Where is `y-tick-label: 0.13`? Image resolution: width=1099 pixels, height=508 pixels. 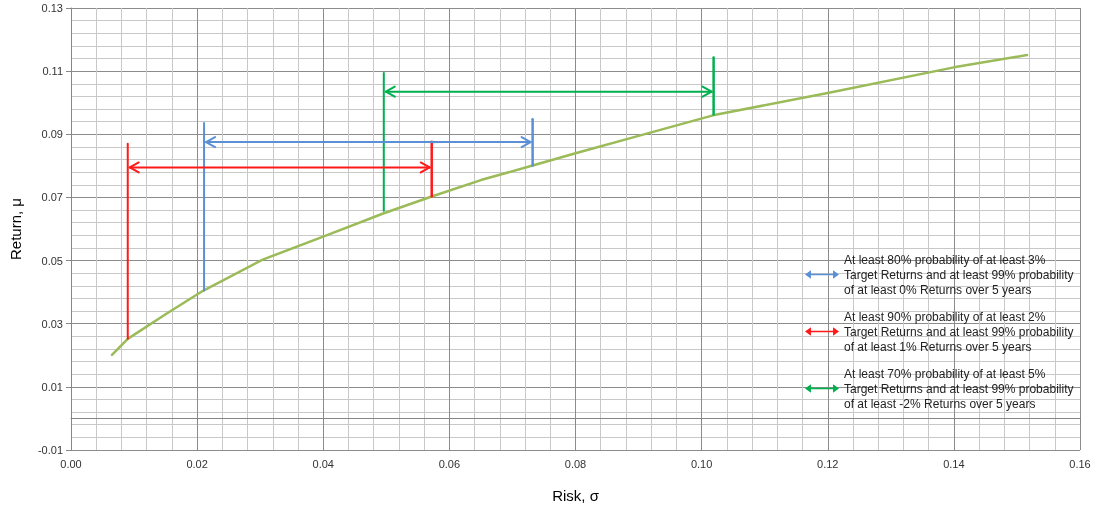
y-tick-label: 0.13 is located at coordinates (52, 8).